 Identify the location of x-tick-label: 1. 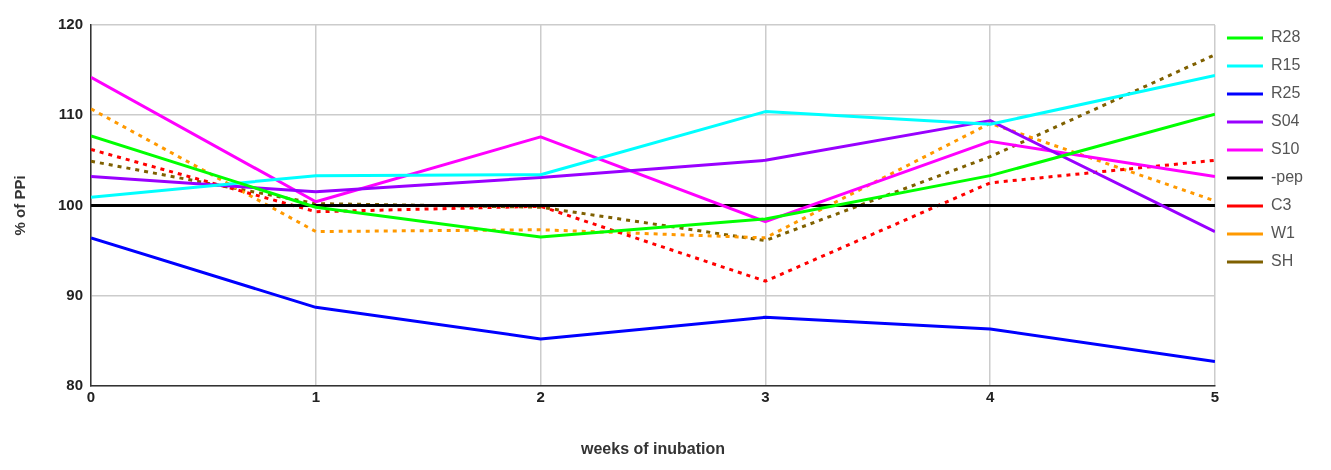
(315, 396).